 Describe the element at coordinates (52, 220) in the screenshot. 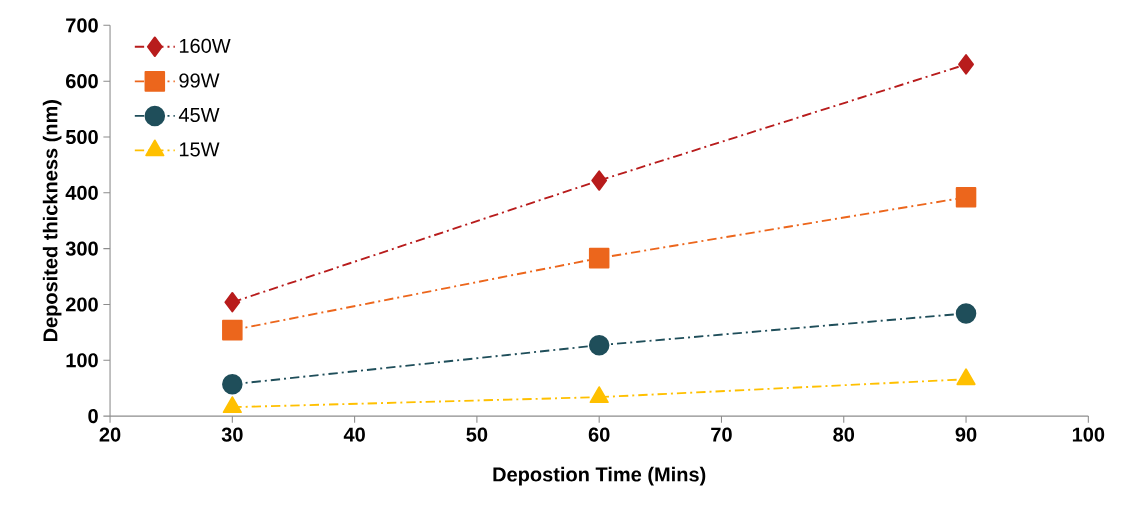

I see `y-axis-title: Deposited thickness (nm)` at that location.